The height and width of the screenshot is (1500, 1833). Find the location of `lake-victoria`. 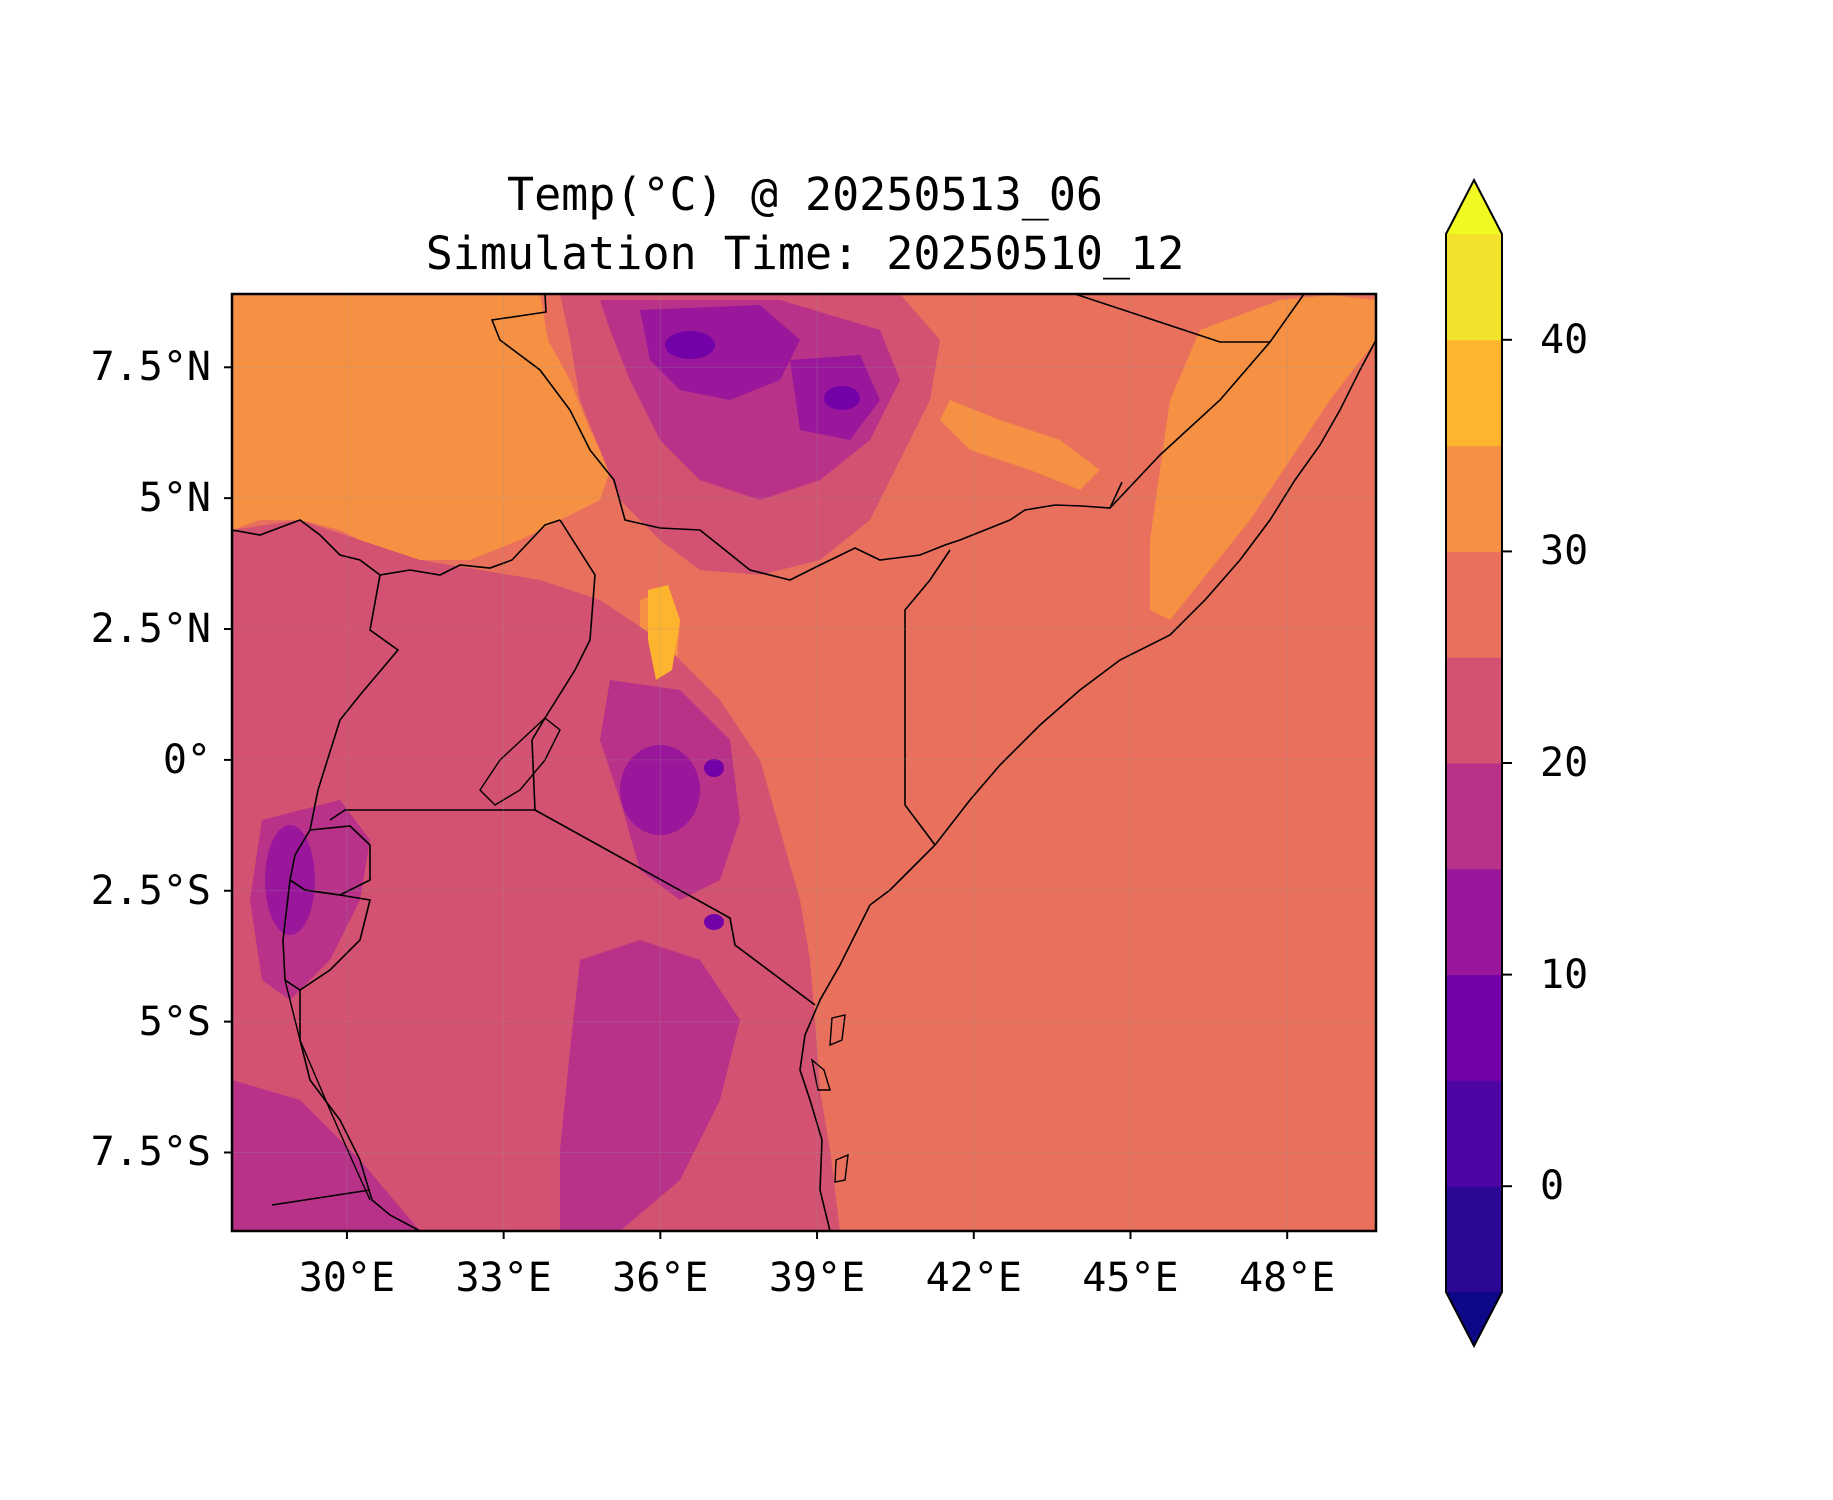

lake-victoria is located at coordinates (520, 761).